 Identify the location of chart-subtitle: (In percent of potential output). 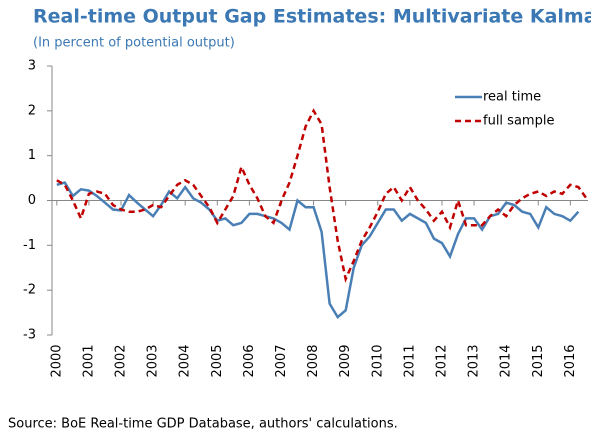
(134, 43).